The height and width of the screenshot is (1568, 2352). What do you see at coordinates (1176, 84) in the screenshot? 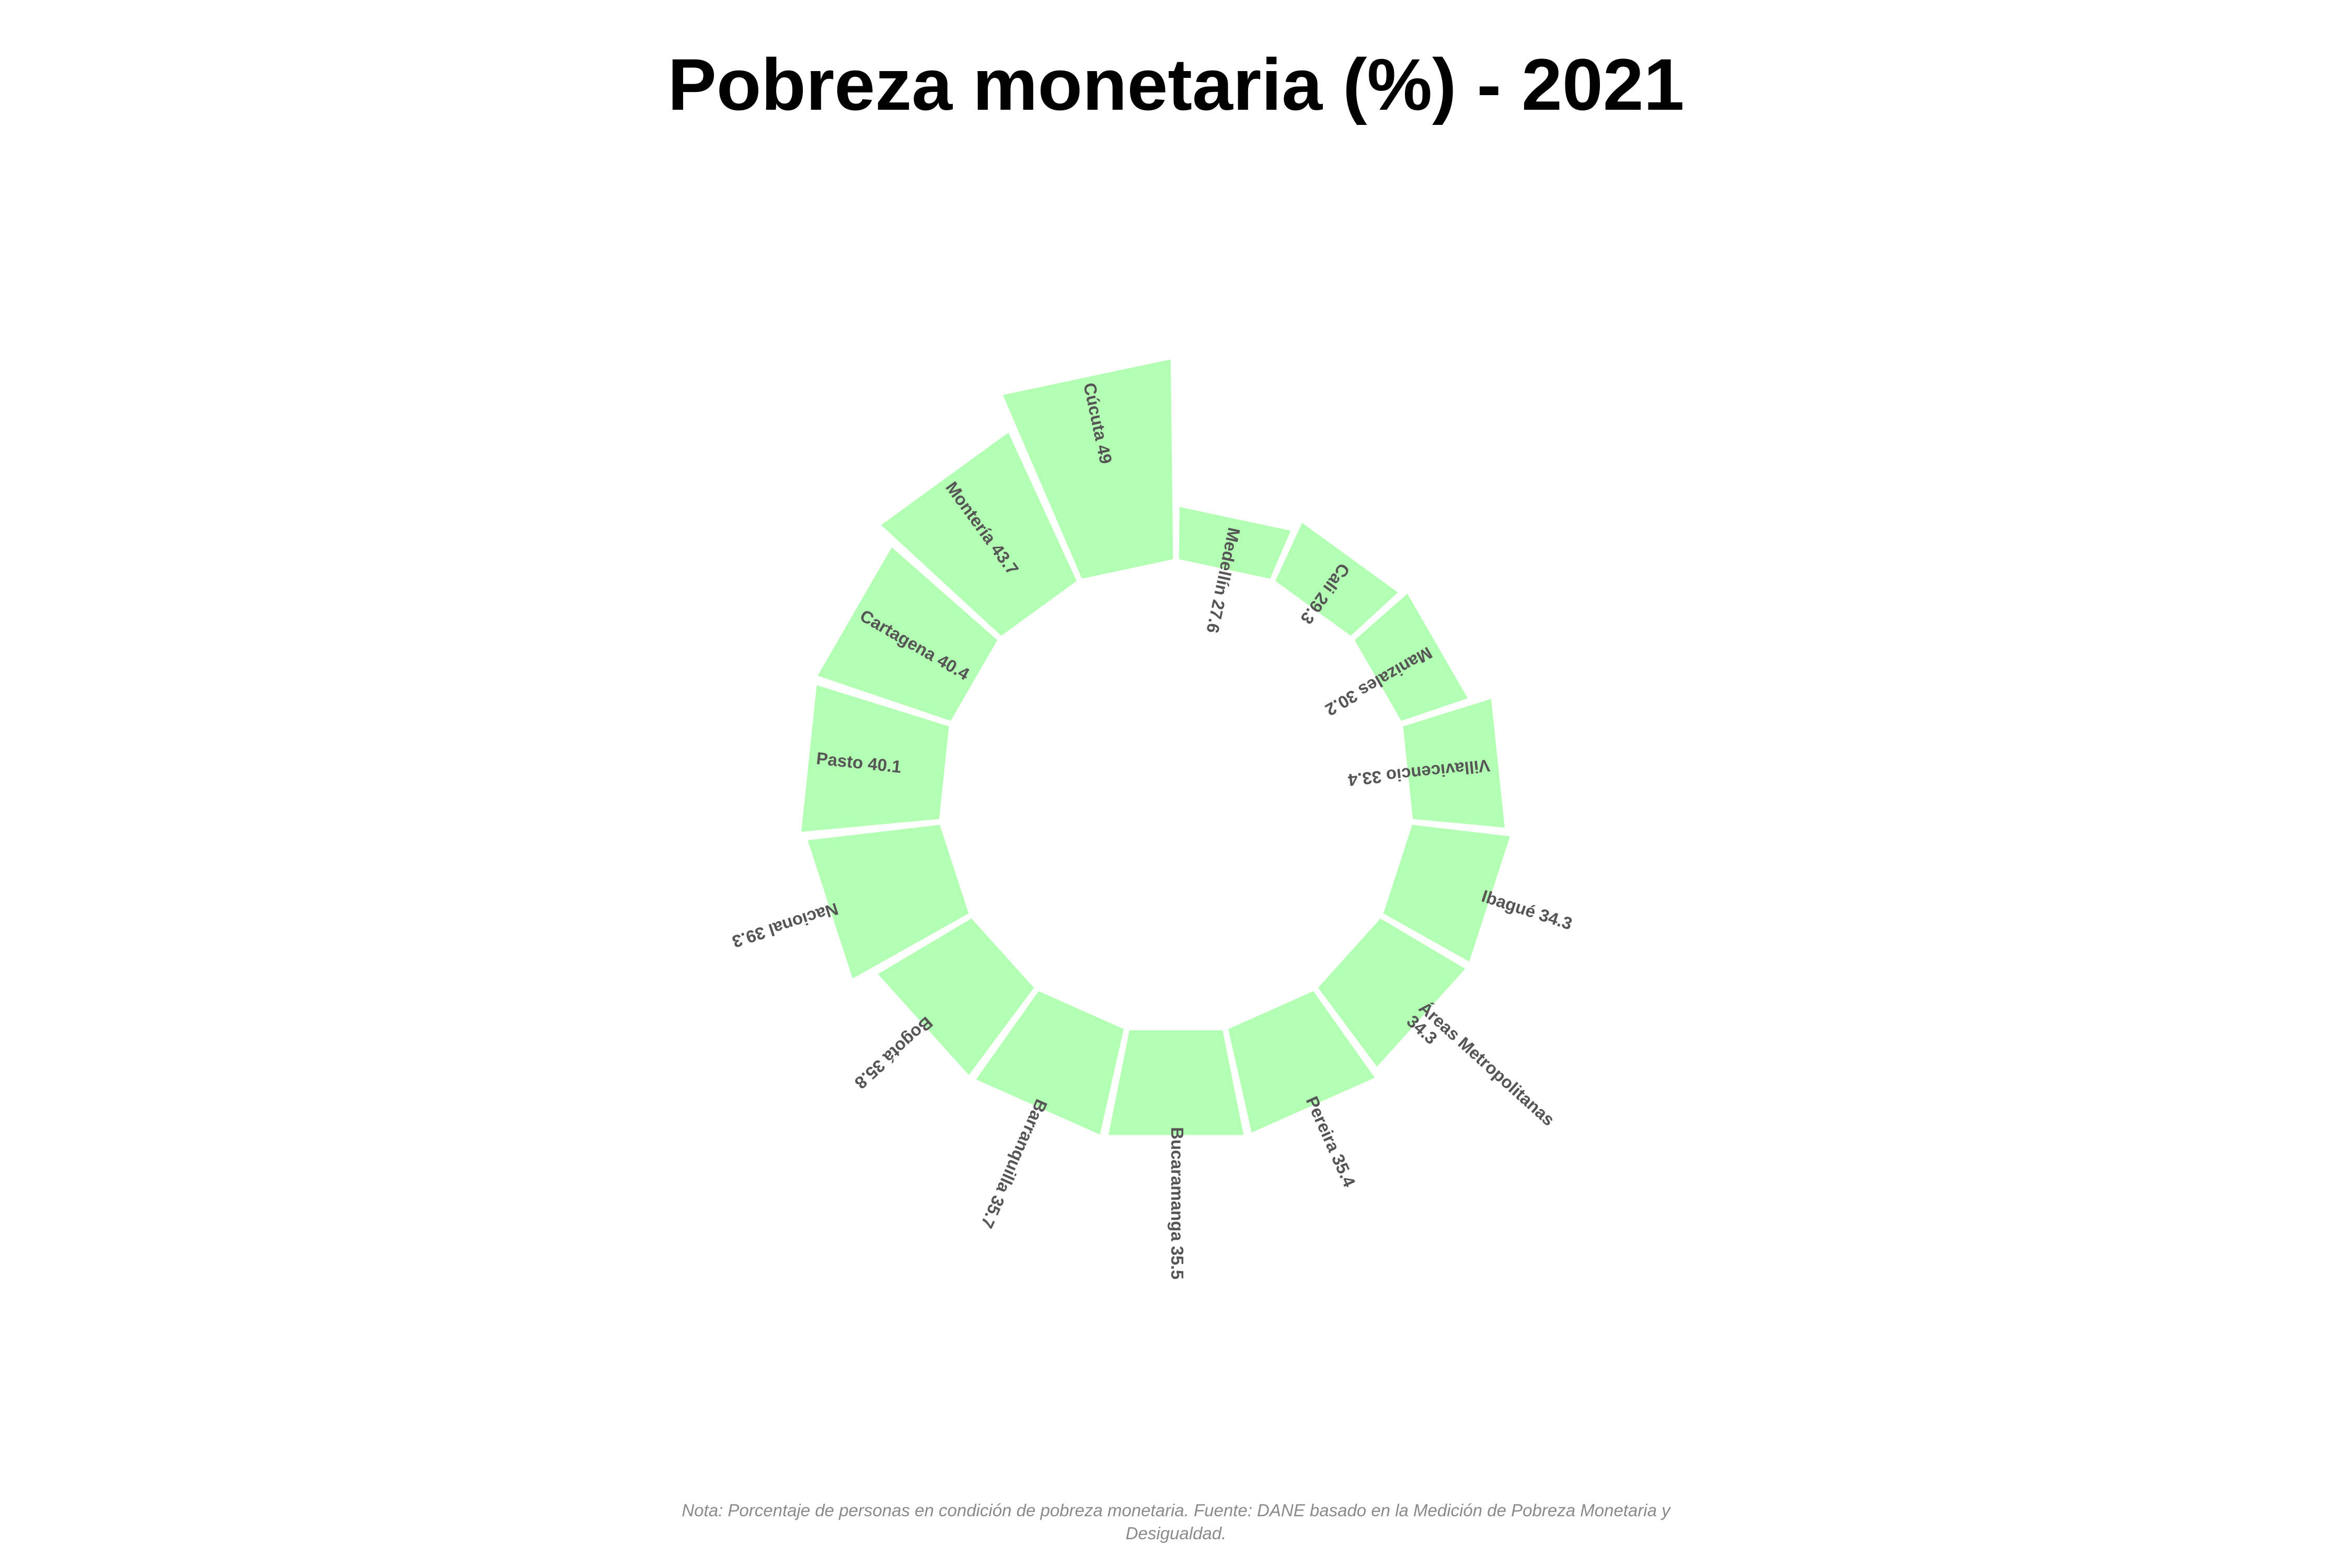
I see `chart-title: Pobreza monetaria (%) - 2021` at bounding box center [1176, 84].